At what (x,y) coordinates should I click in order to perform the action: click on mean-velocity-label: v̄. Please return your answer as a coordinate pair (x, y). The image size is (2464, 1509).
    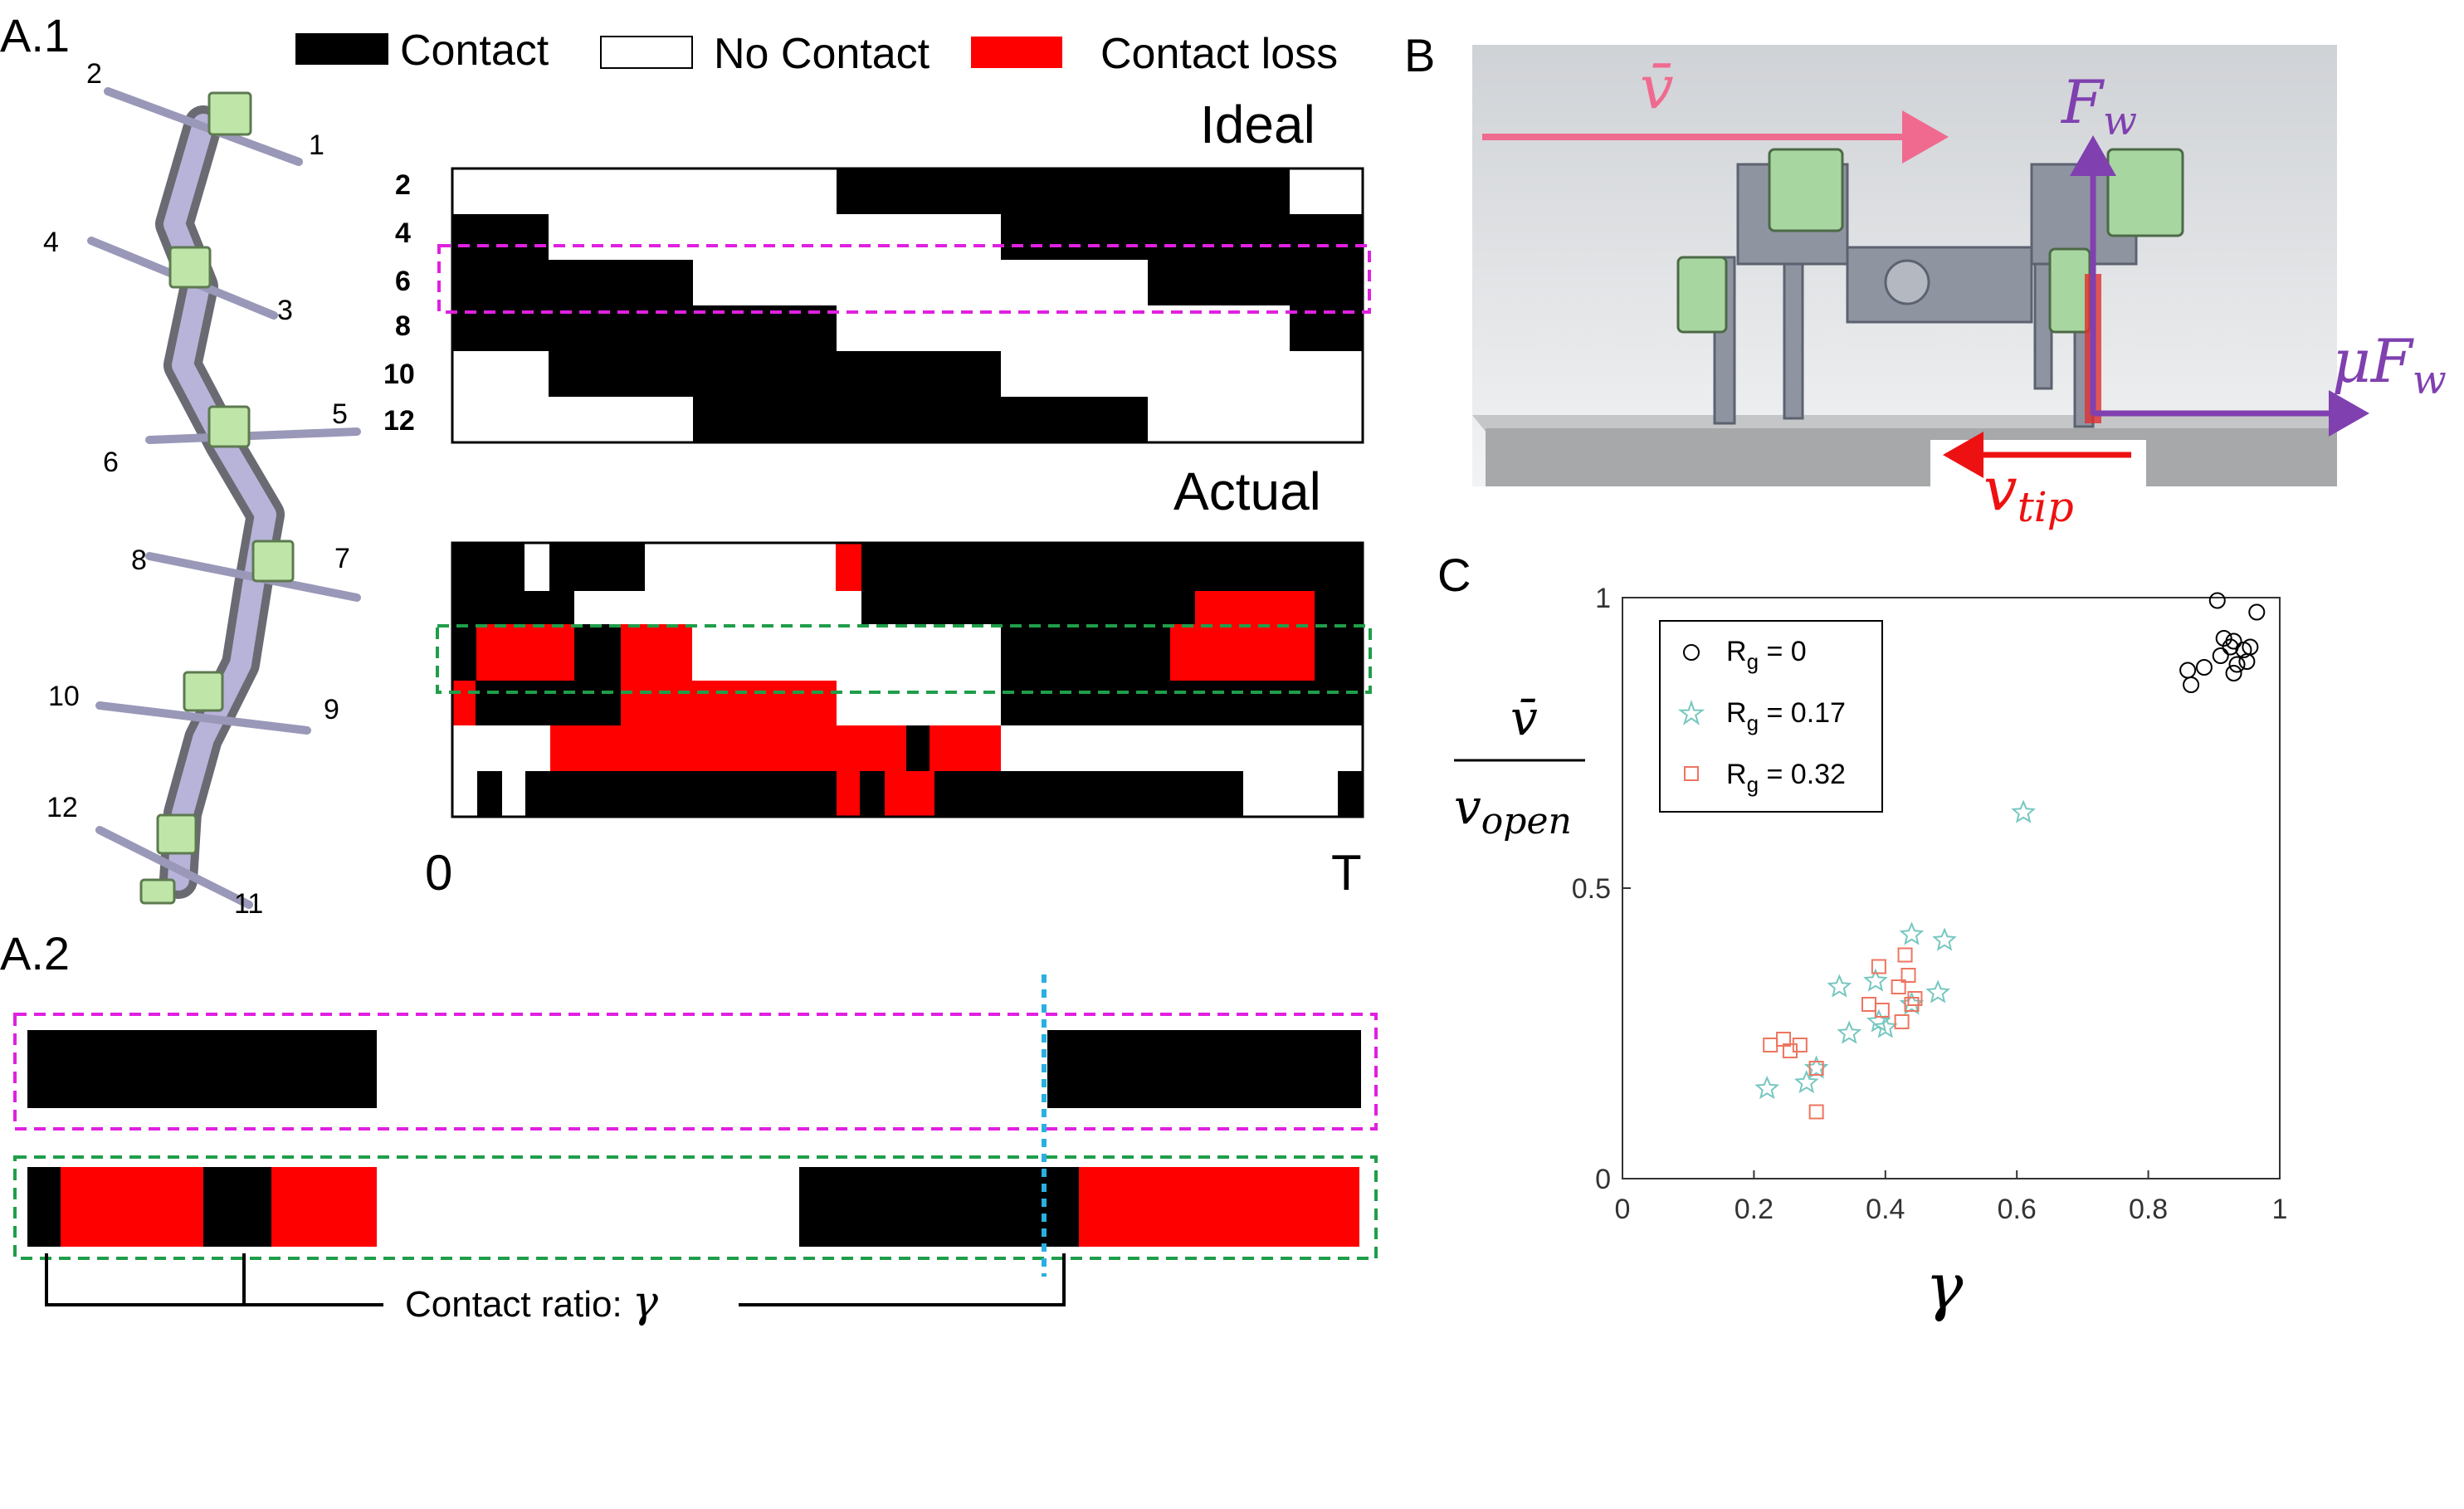
    Looking at the image, I should click on (1657, 87).